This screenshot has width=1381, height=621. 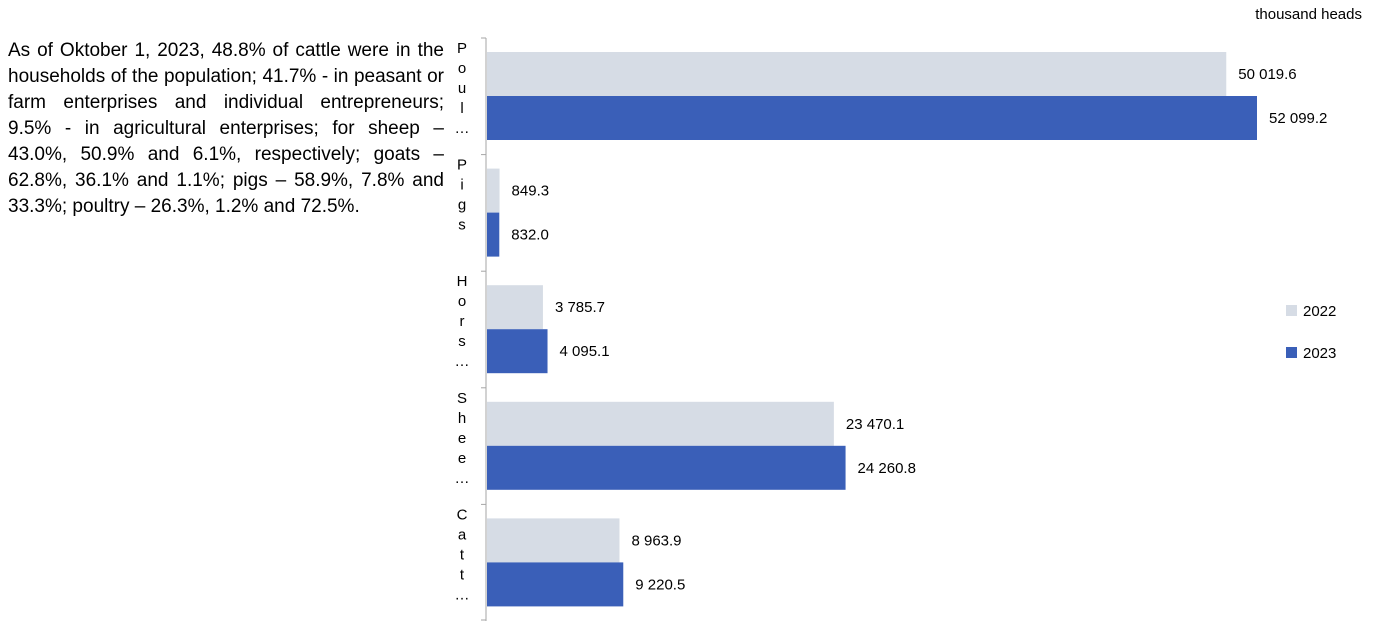 What do you see at coordinates (462, 321) in the screenshot?
I see `category-label: r` at bounding box center [462, 321].